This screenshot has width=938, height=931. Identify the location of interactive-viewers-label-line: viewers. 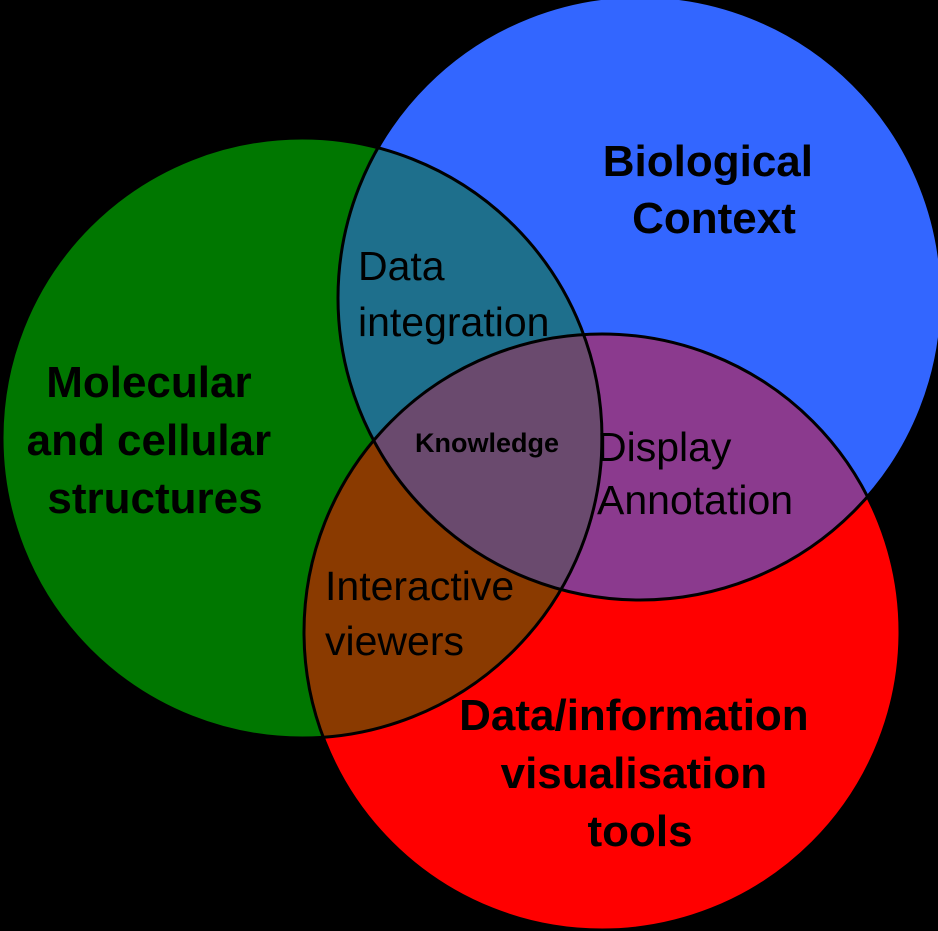
(394, 641).